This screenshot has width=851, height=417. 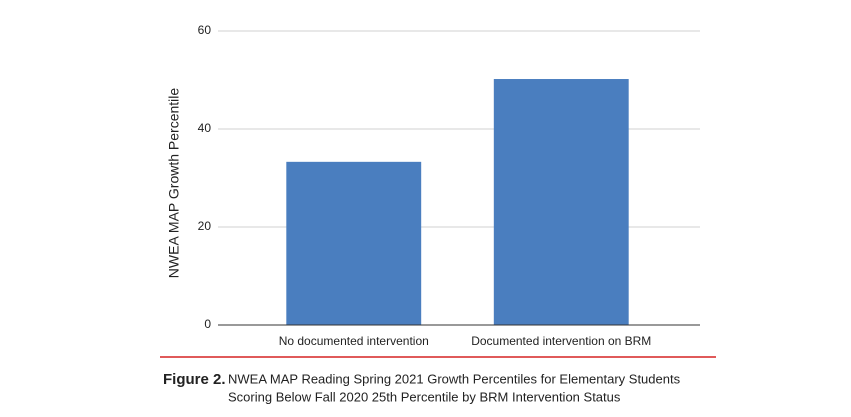 What do you see at coordinates (561, 341) in the screenshot?
I see `x-tick-label: Documented intervention on BRM` at bounding box center [561, 341].